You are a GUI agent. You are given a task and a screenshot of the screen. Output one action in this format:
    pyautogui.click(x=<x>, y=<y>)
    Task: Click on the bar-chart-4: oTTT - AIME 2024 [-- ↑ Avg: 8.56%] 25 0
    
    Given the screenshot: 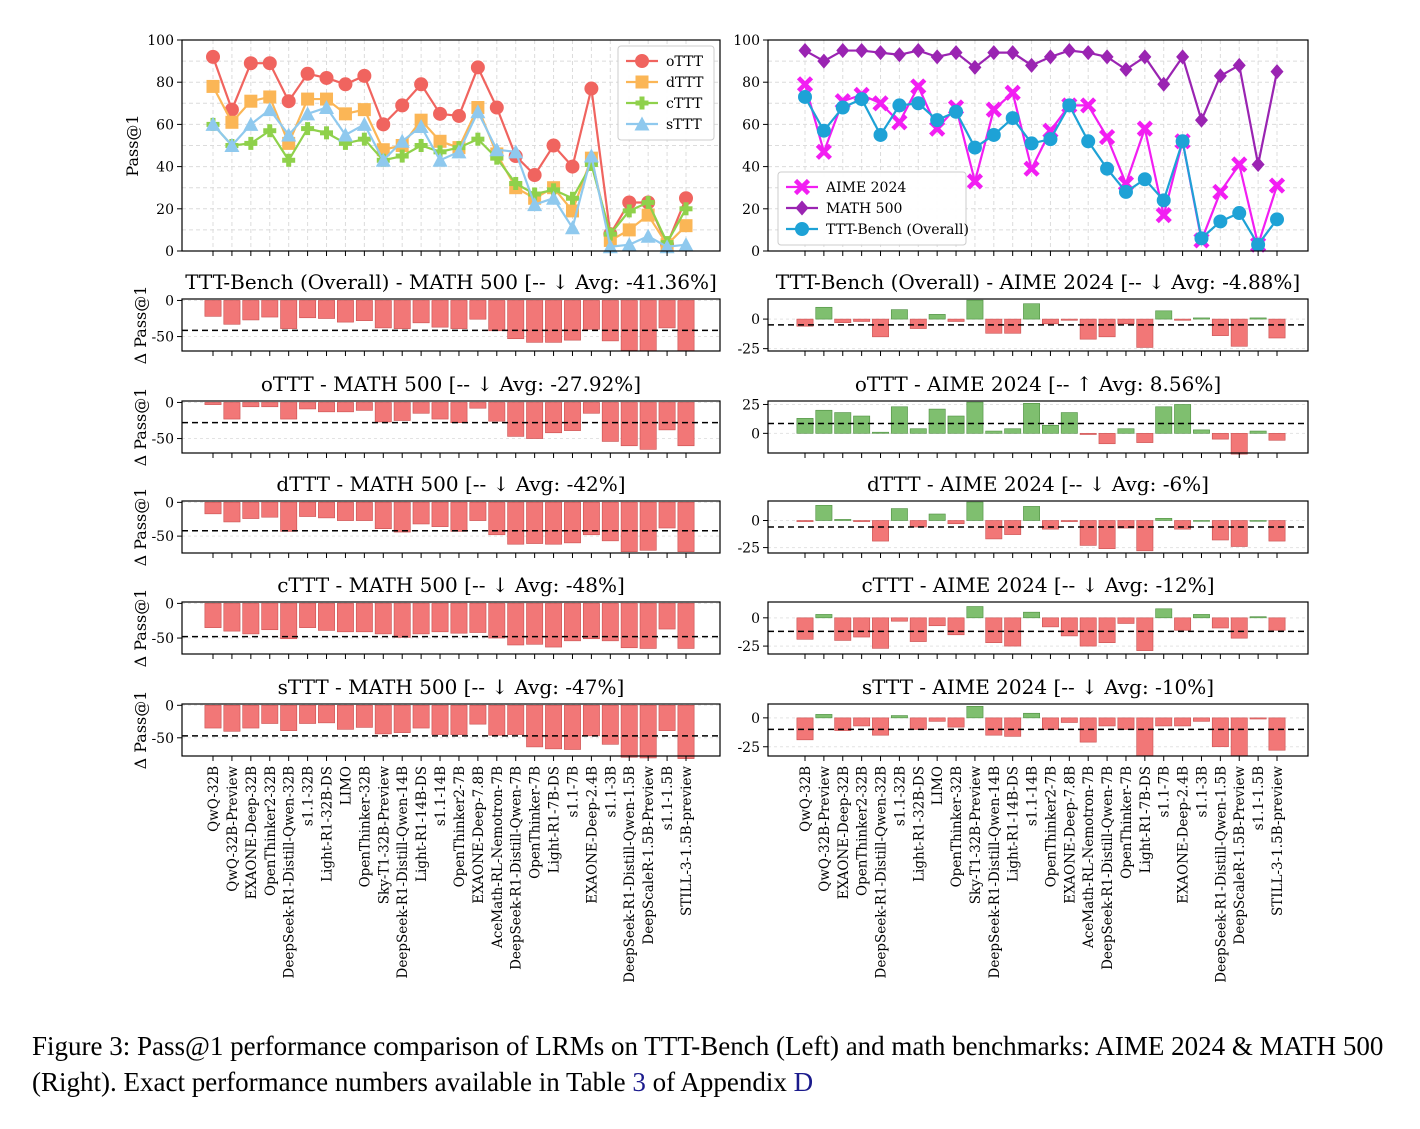 What is the action you would take?
    pyautogui.click(x=1025, y=415)
    